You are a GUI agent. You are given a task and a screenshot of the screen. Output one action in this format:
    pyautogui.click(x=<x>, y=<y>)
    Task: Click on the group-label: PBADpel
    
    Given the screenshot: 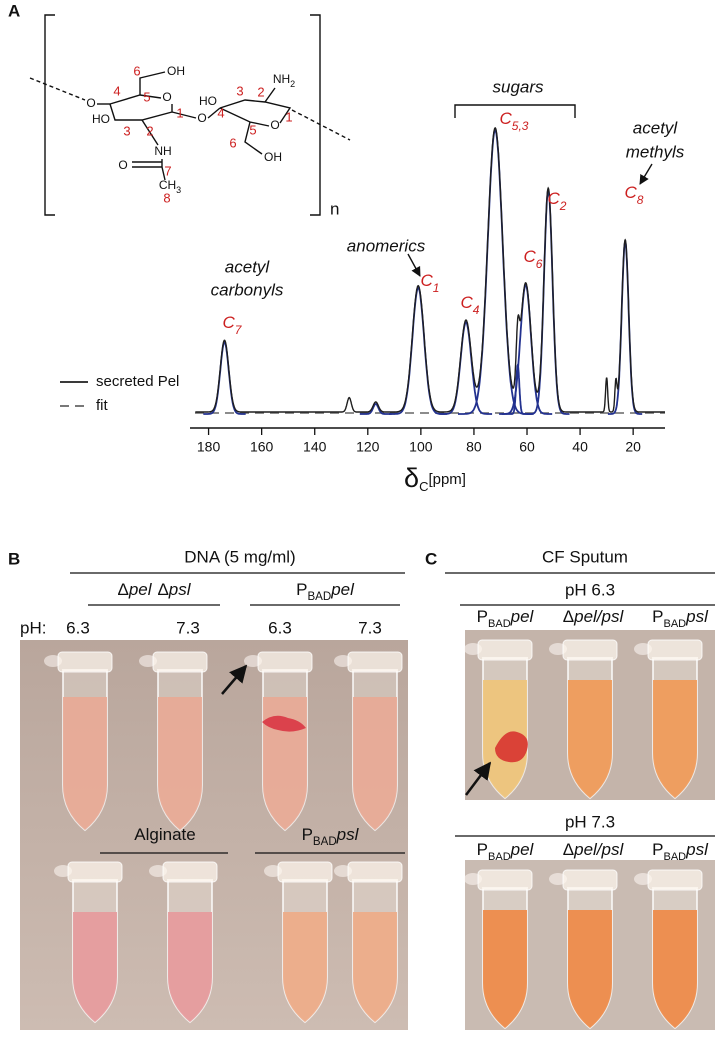 What is the action you would take?
    pyautogui.click(x=325, y=591)
    